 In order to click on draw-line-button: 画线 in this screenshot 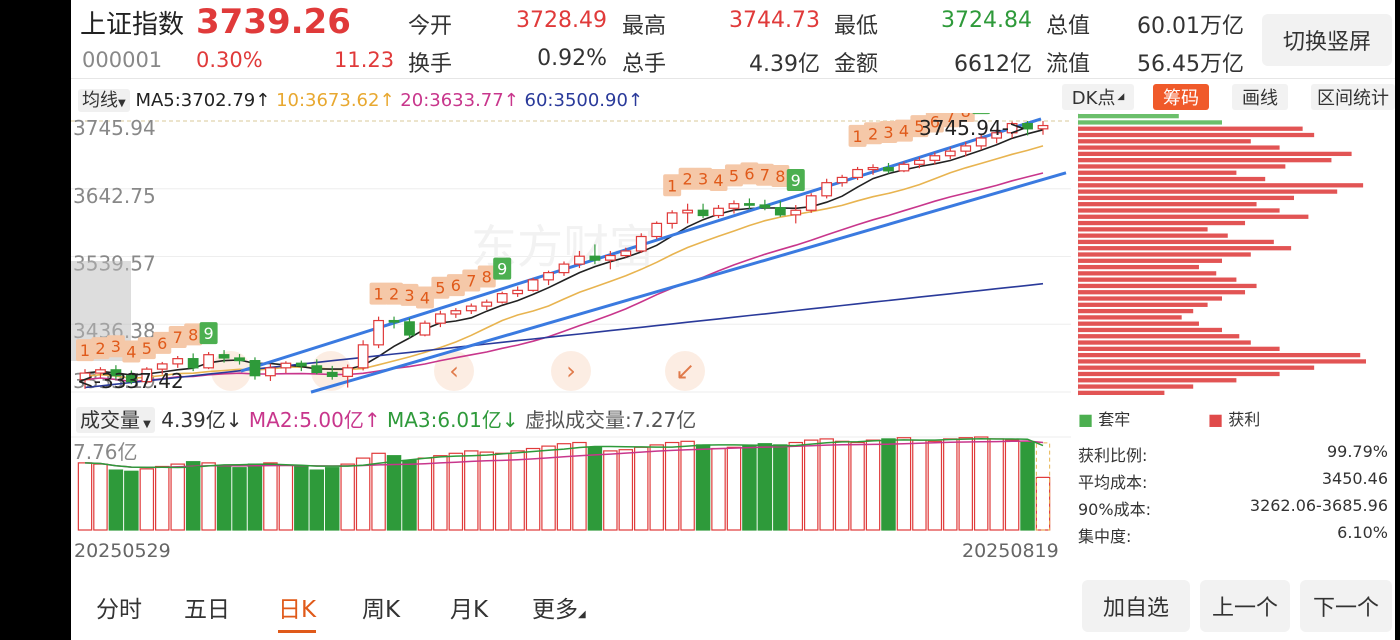, I will do `click(1260, 97)`.